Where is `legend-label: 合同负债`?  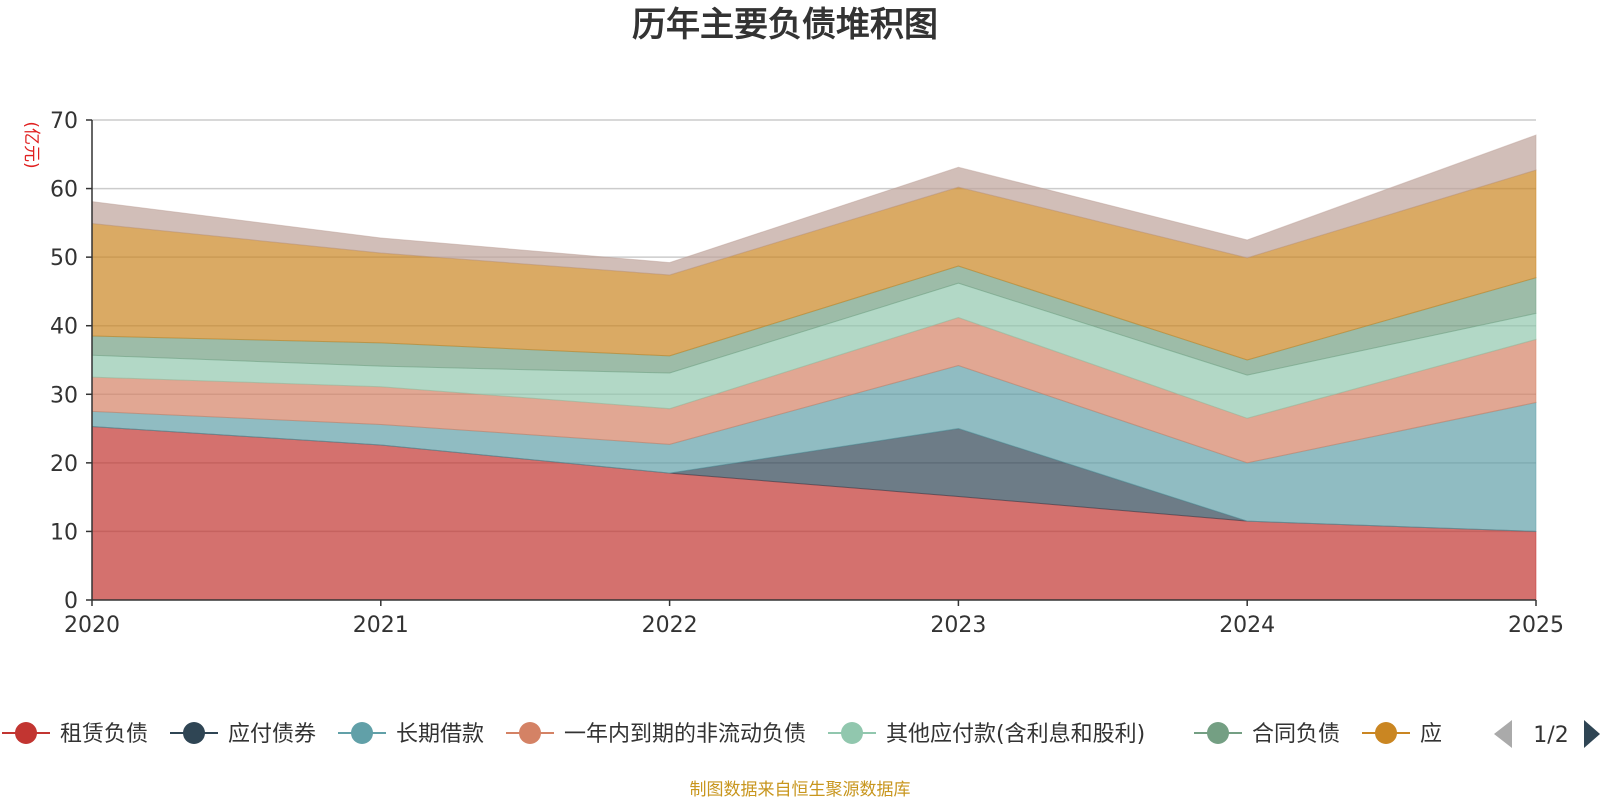
legend-label: 合同负债 is located at coordinates (1296, 734).